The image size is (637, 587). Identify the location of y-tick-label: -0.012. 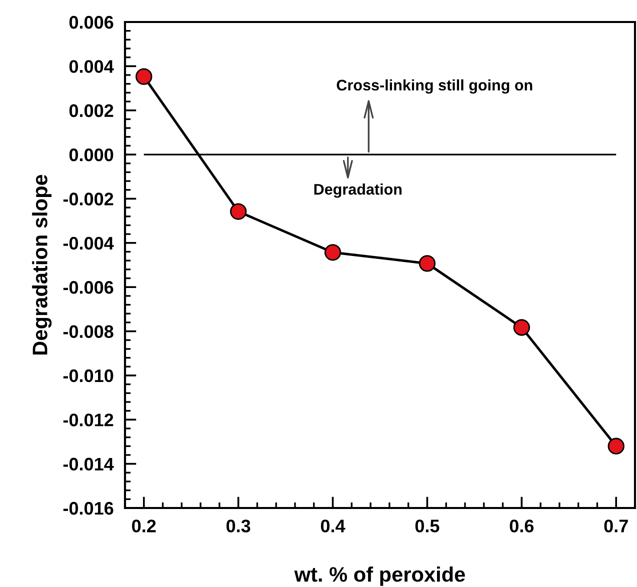
(88, 420).